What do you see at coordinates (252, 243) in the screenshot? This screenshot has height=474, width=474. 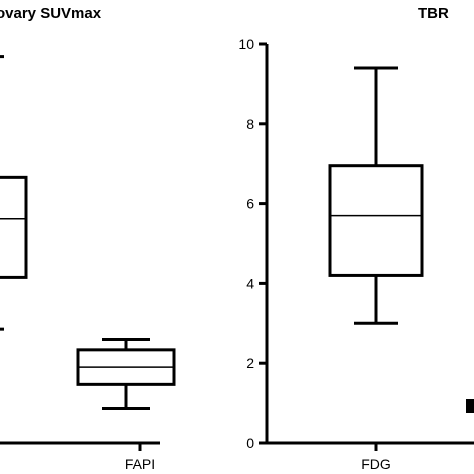 I see `right-y-ticks: 0 2 4 6 8 10` at bounding box center [252, 243].